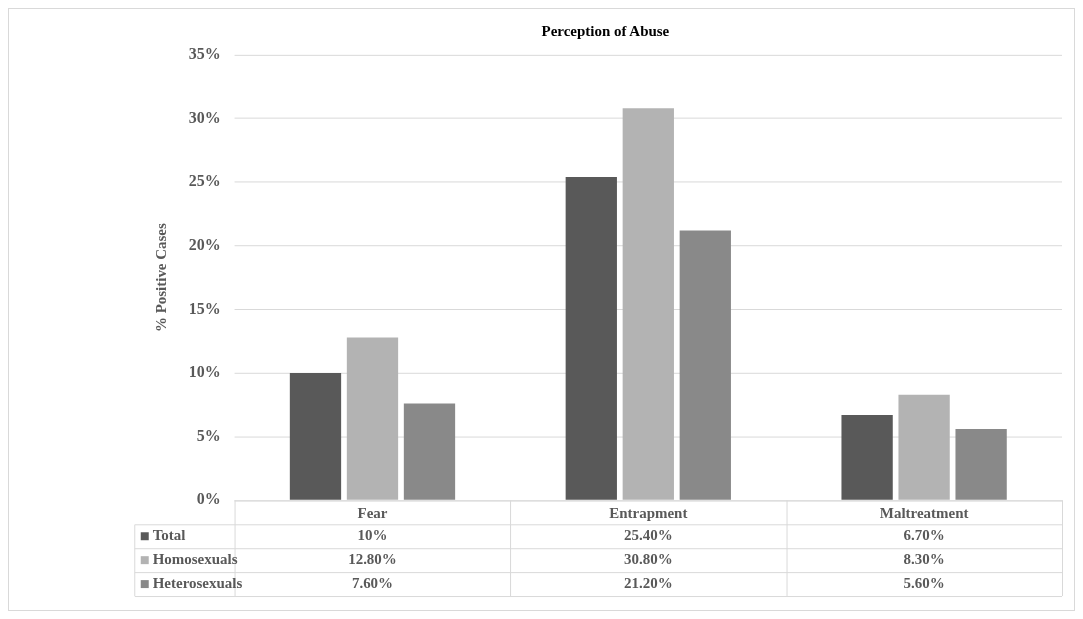 Image resolution: width=1083 pixels, height=619 pixels. Describe the element at coordinates (169, 535) in the screenshot. I see `legend-label: Total` at that location.